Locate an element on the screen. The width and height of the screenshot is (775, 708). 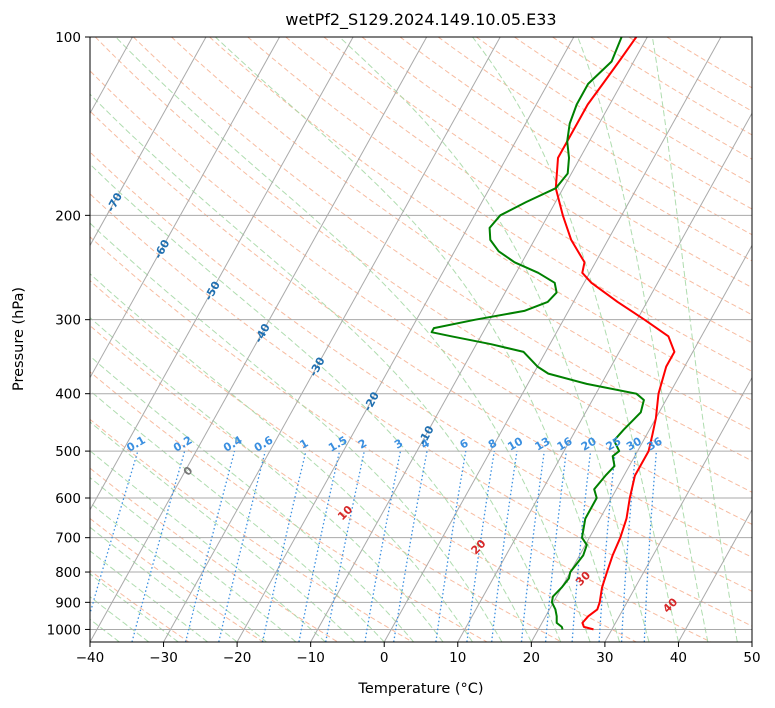
x-axis-label: Temperature (°C) is located at coordinates (420, 689).